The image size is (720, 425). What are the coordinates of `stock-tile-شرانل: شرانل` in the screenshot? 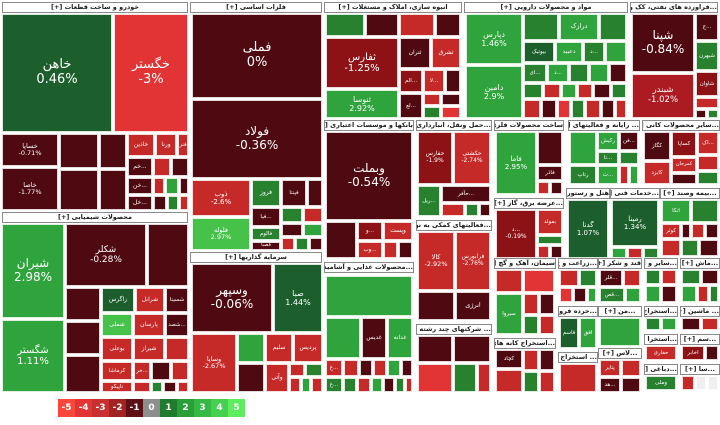 It's located at (150, 300).